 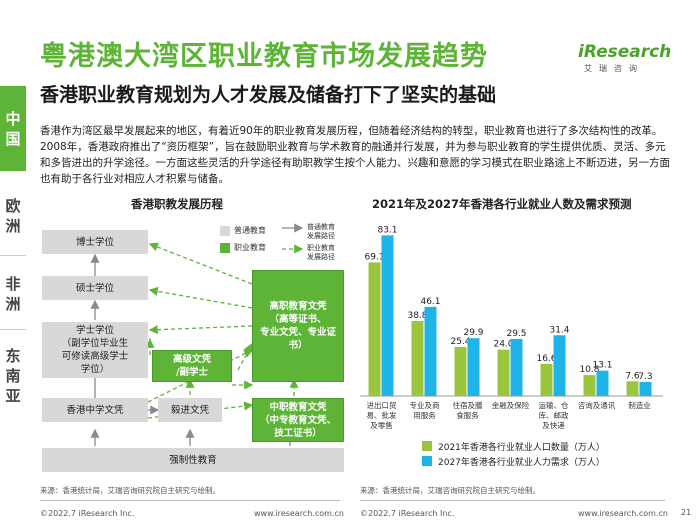 I want to click on bar-value-label: 38.8, so click(x=417, y=316).